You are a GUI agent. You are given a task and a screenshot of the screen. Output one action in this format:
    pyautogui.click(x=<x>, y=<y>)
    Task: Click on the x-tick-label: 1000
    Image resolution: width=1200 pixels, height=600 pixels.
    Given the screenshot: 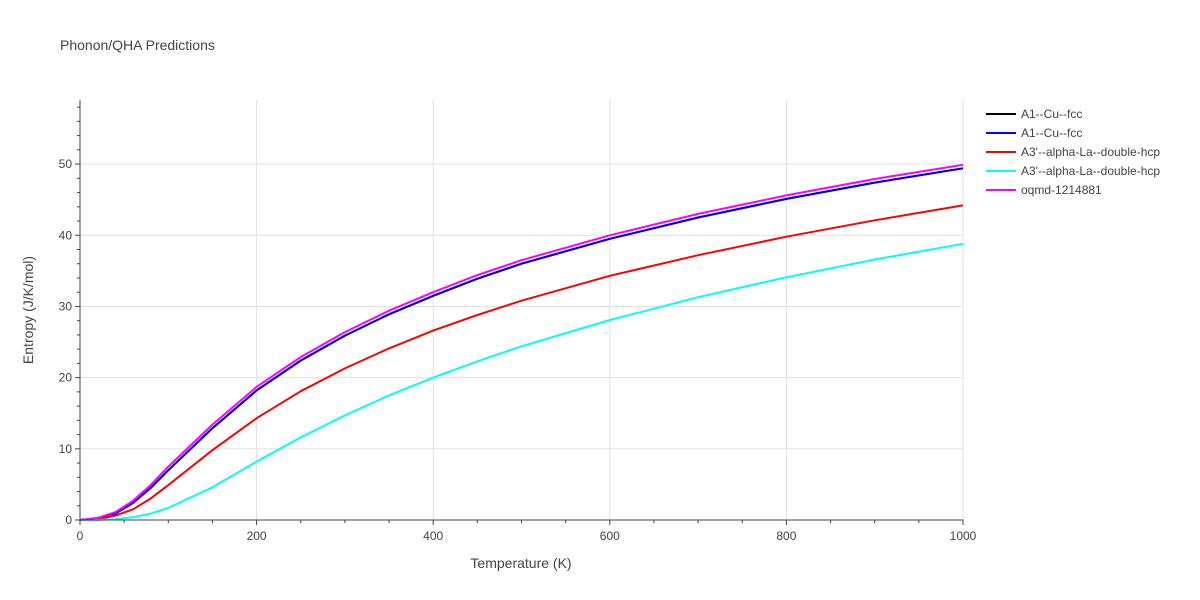 What is the action you would take?
    pyautogui.click(x=963, y=536)
    